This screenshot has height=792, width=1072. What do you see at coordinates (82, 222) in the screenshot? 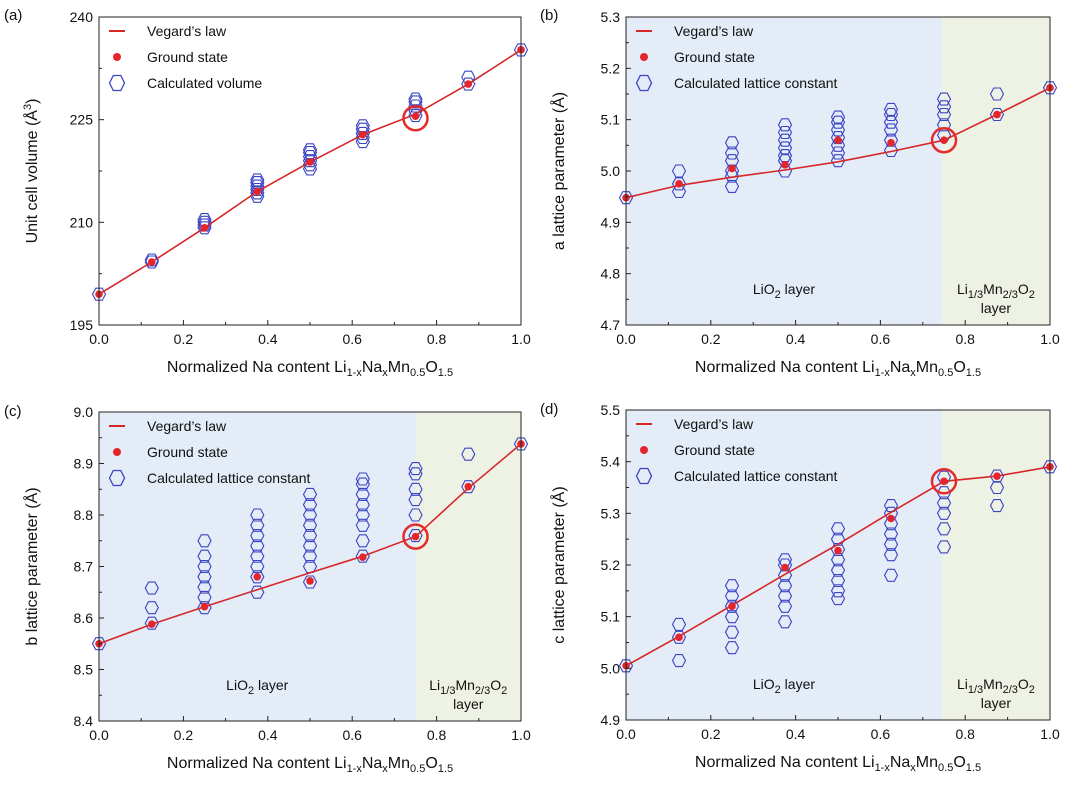
I see `y-tick-label: 210` at bounding box center [82, 222].